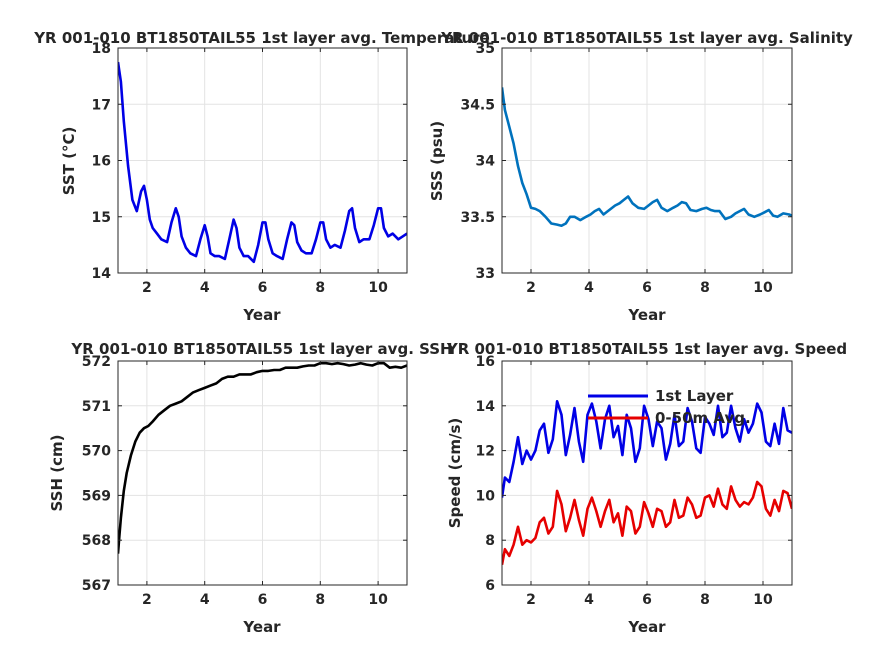 The width and height of the screenshot is (875, 656). What do you see at coordinates (96, 496) in the screenshot?
I see `panel-ssh-ytick-label: 569` at bounding box center [96, 496].